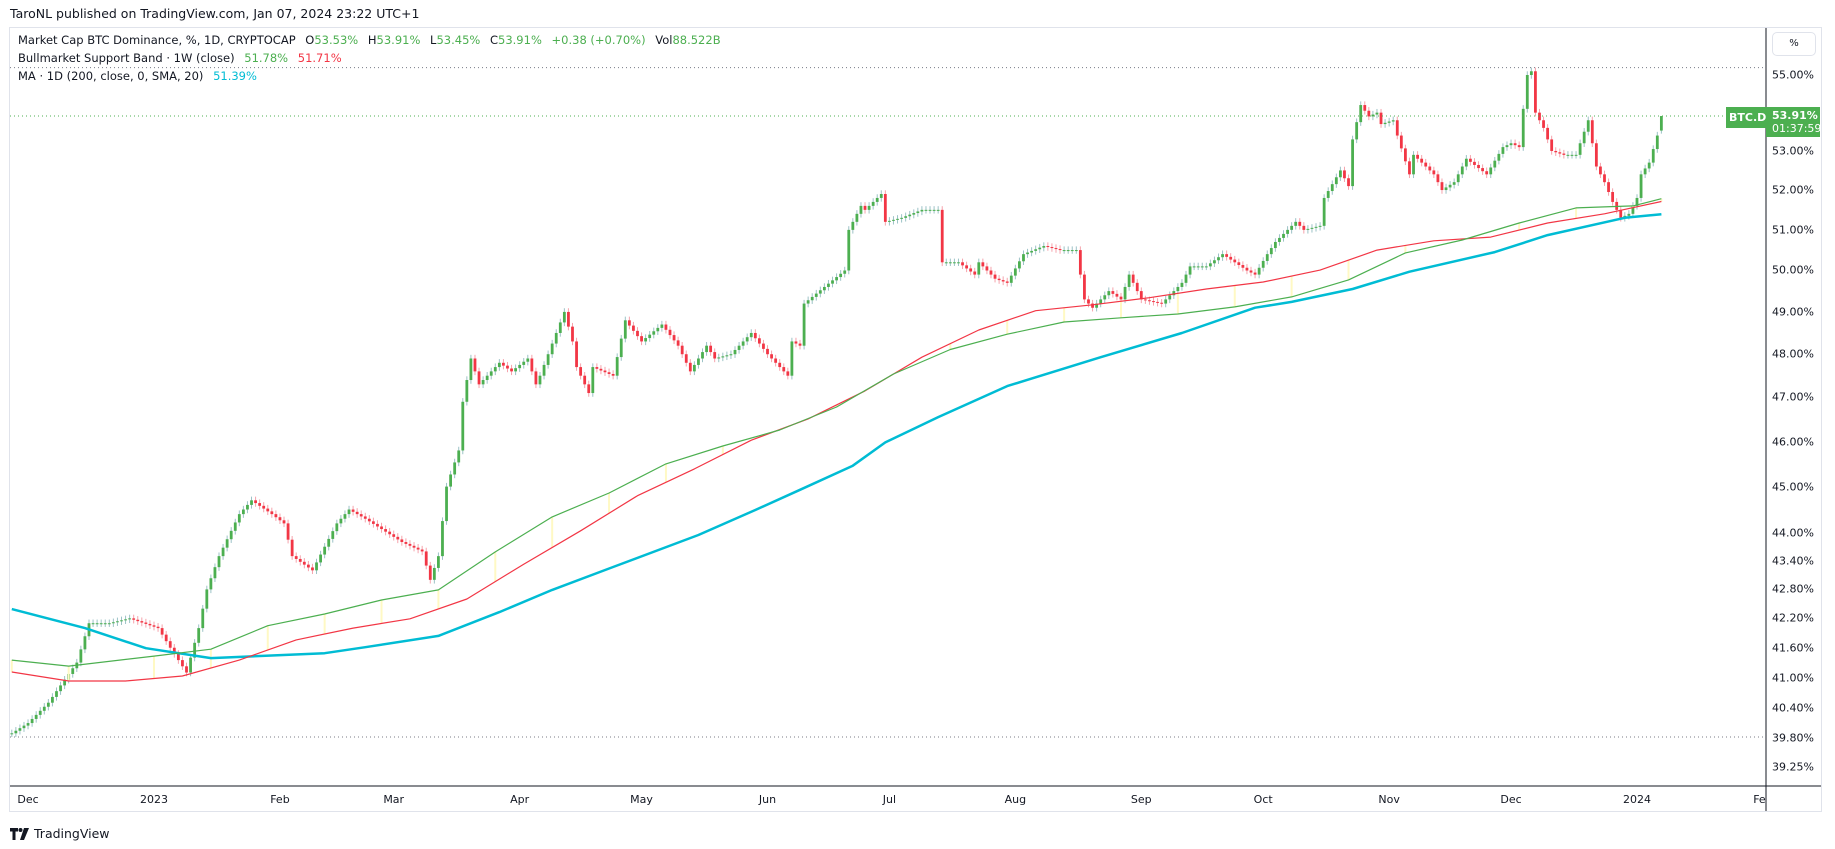 The image size is (1835, 849). Describe the element at coordinates (319, 58) in the screenshot. I see `legend-band-ema-value: 51.71%` at that location.